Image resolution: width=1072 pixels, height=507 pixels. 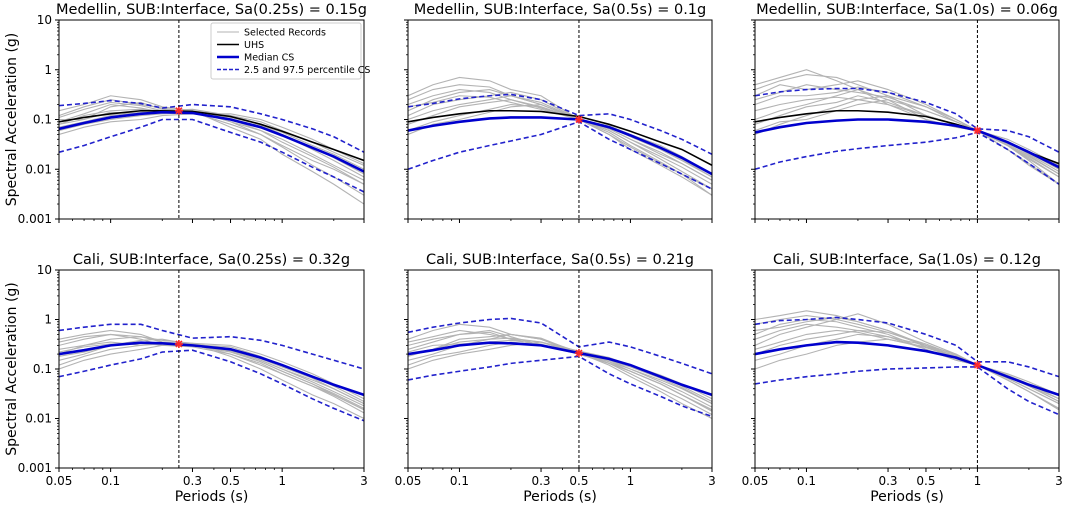 What do you see at coordinates (560, 260) in the screenshot?
I see `panel-title: Cali, SUB:Interface, Sa(0.5s) = 0.21g` at bounding box center [560, 260].